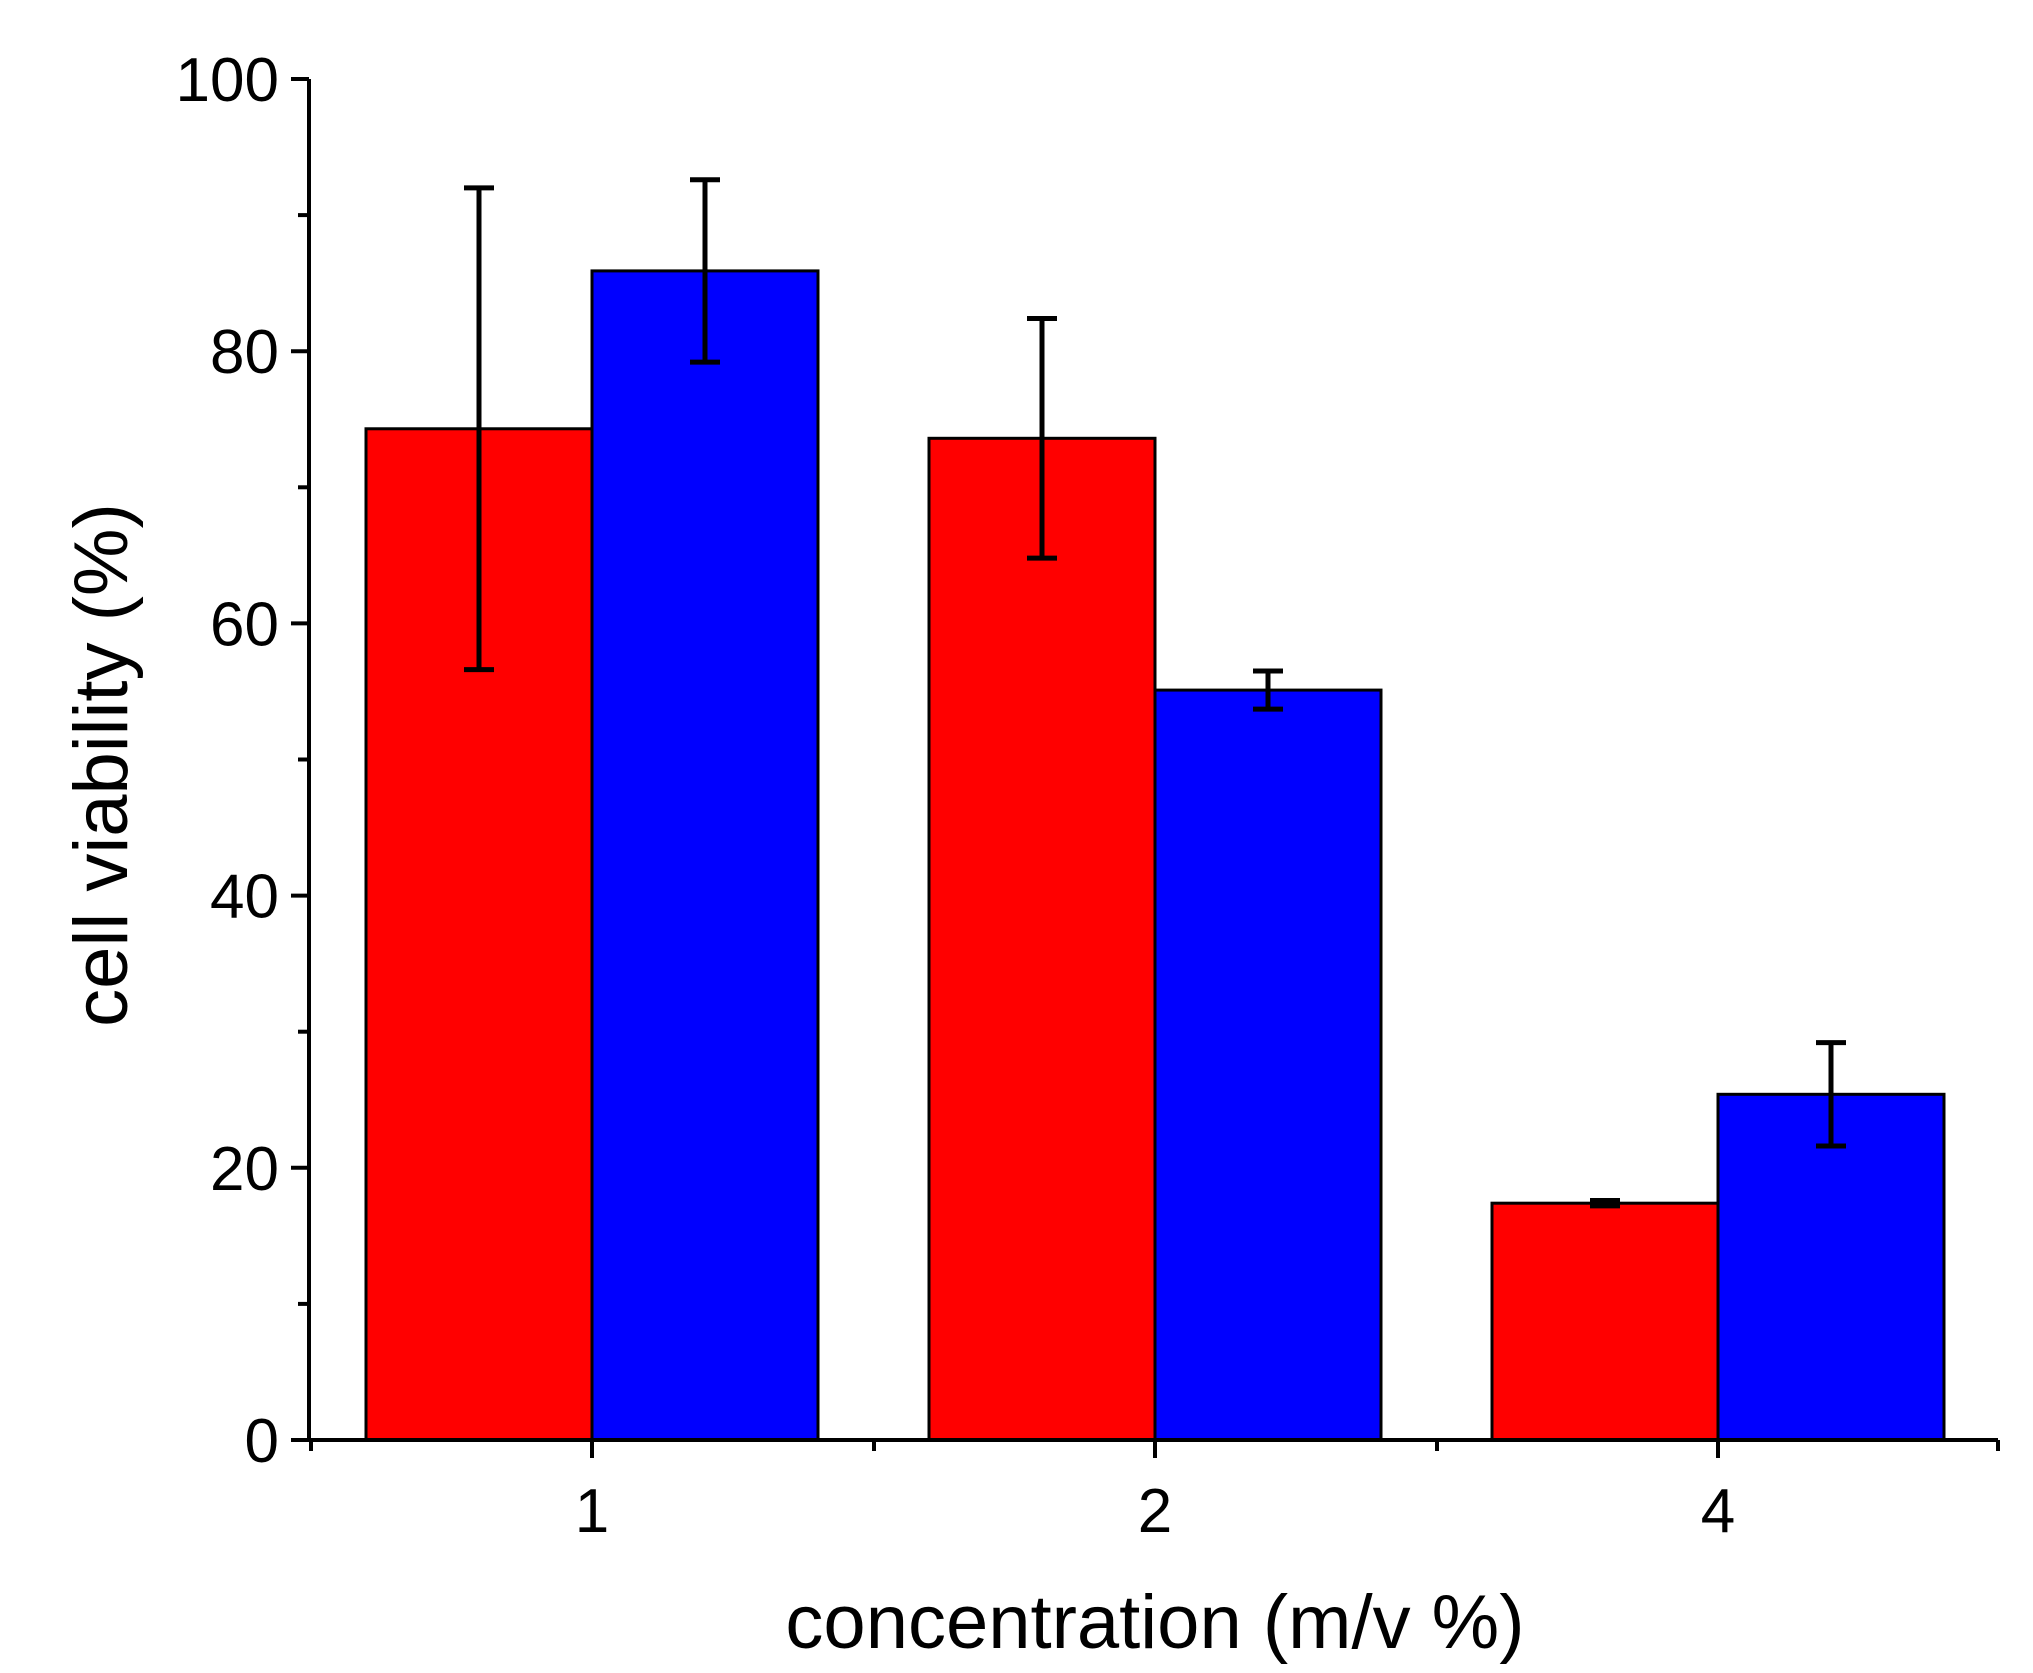 Image resolution: width=2033 pixels, height=1673 pixels. What do you see at coordinates (244, 624) in the screenshot?
I see `y-tick-label: 60` at bounding box center [244, 624].